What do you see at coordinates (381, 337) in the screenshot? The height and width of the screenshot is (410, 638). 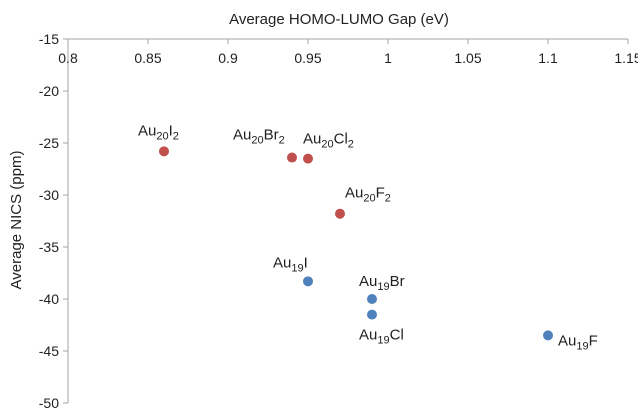 I see `point-label: Au19Cl` at bounding box center [381, 337].